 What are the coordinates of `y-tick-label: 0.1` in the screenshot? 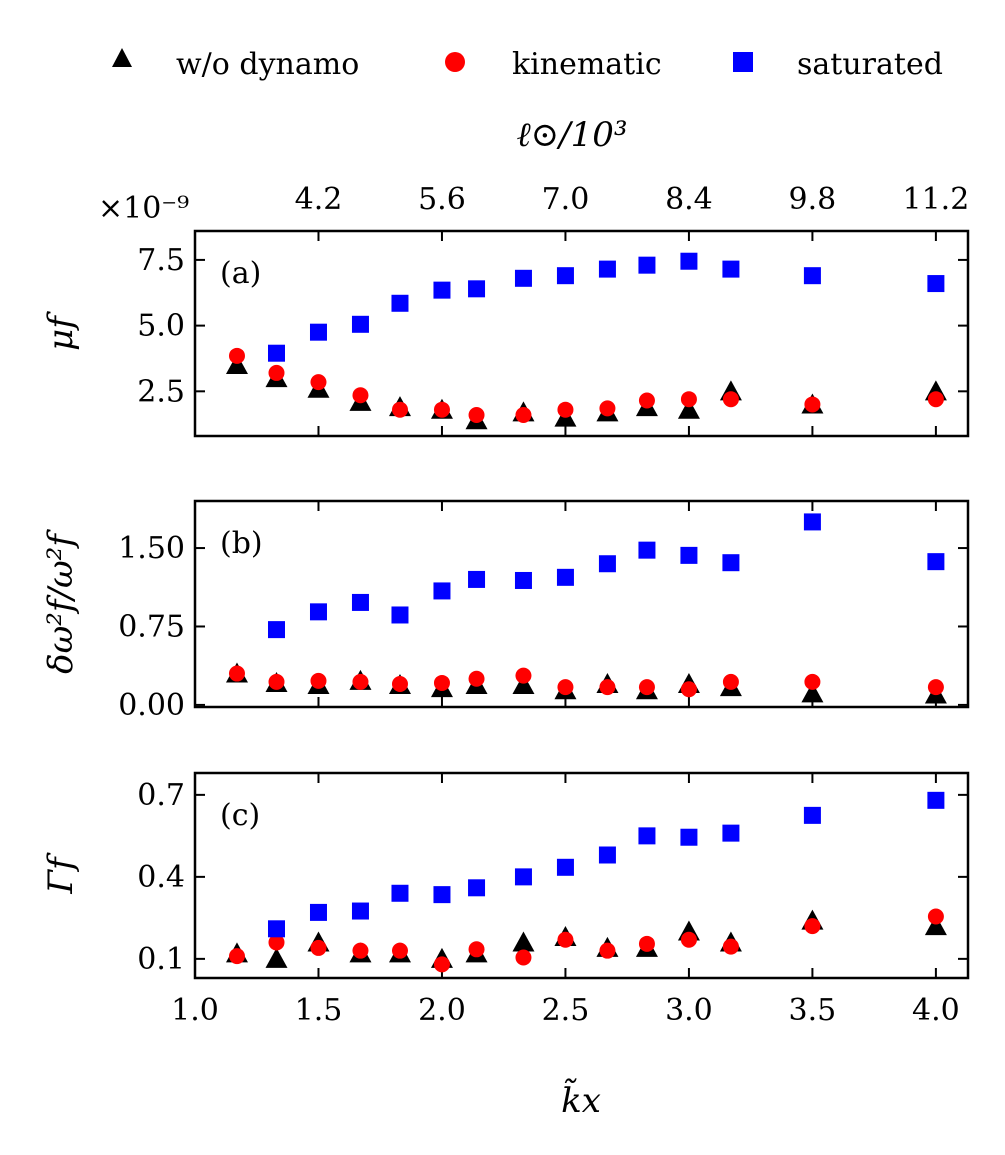 It's located at (161, 959).